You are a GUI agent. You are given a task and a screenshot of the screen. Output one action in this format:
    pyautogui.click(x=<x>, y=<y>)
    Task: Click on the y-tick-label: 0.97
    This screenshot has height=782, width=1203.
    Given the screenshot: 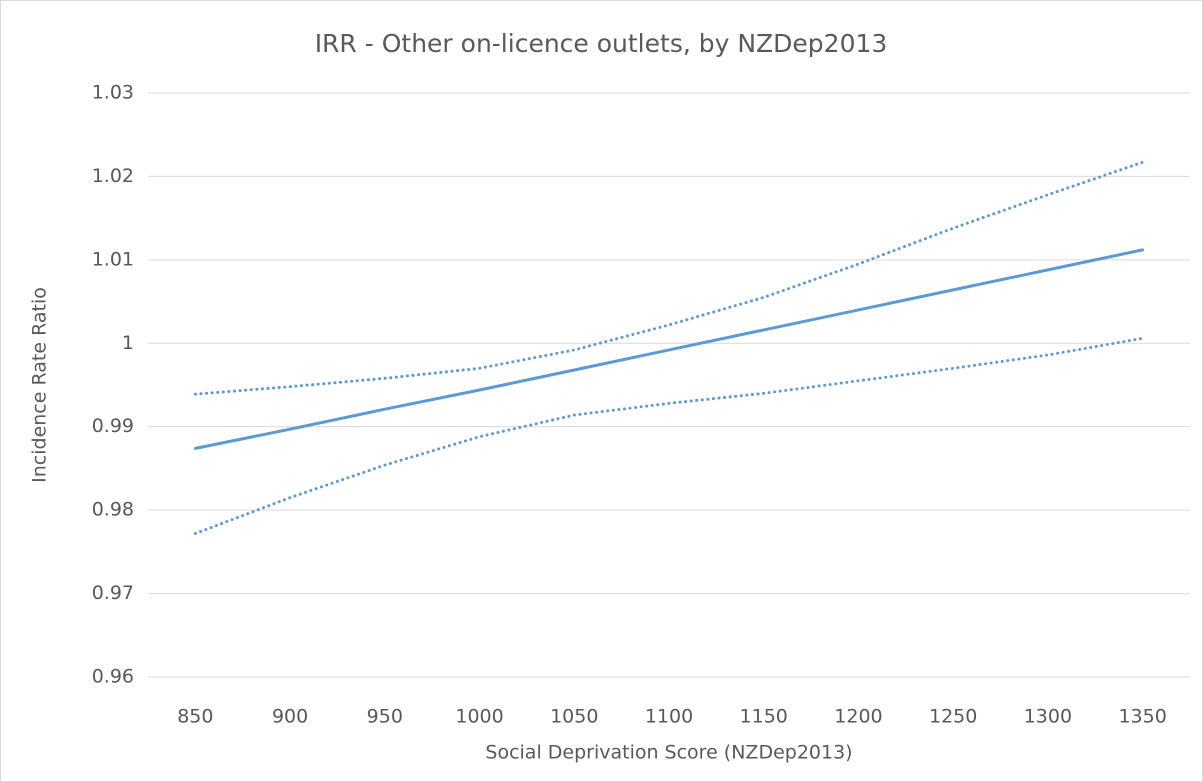 What is the action you would take?
    pyautogui.click(x=113, y=593)
    